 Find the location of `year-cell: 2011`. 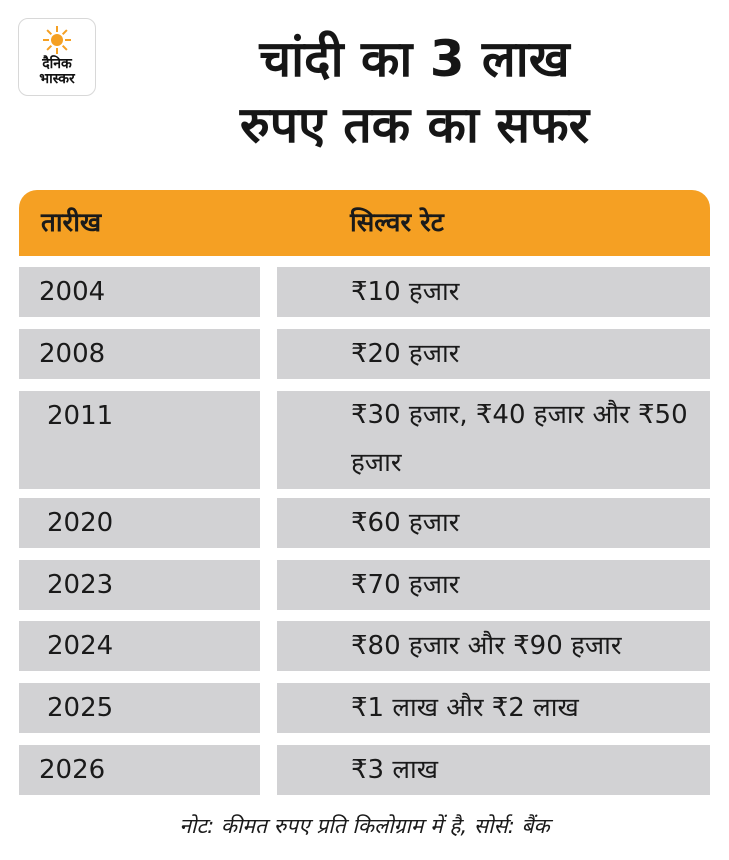

year-cell: 2011 is located at coordinates (139, 440).